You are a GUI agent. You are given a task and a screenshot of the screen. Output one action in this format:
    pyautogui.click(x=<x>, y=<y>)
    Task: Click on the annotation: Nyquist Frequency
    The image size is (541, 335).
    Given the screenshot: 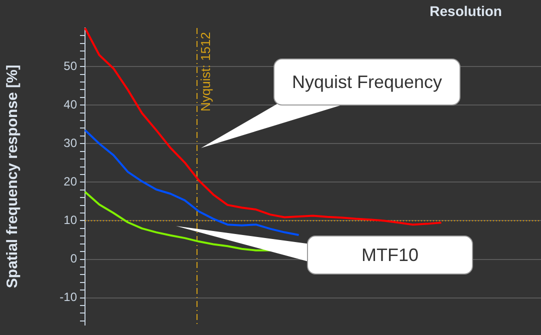 What is the action you would take?
    pyautogui.click(x=367, y=82)
    